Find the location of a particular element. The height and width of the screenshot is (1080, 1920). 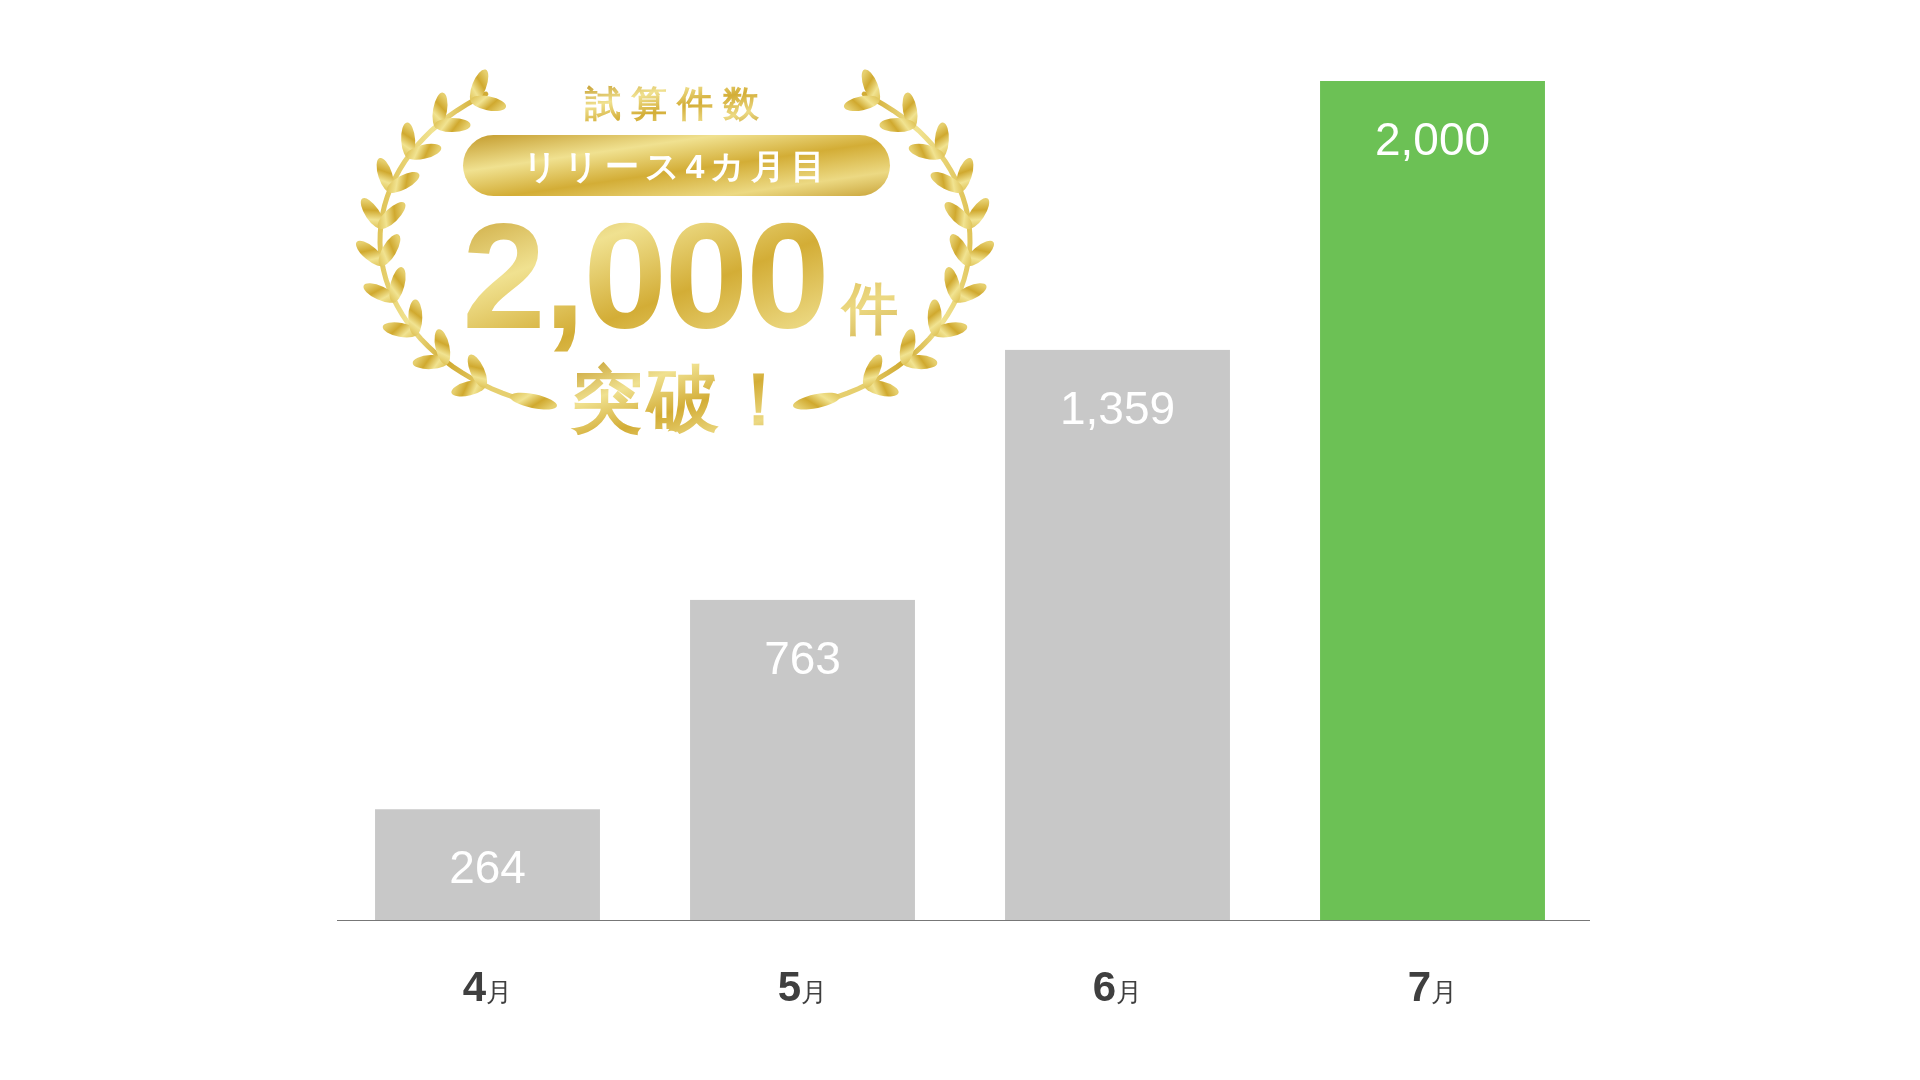

annotation: 試算件数 is located at coordinates (676, 103).